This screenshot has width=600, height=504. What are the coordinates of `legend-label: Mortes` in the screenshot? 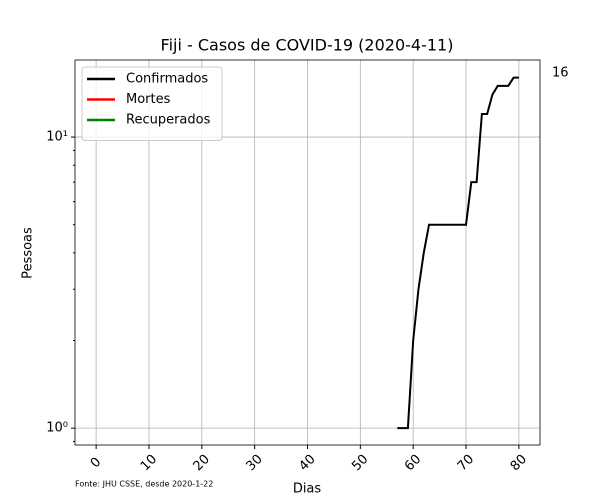 It's located at (148, 99).